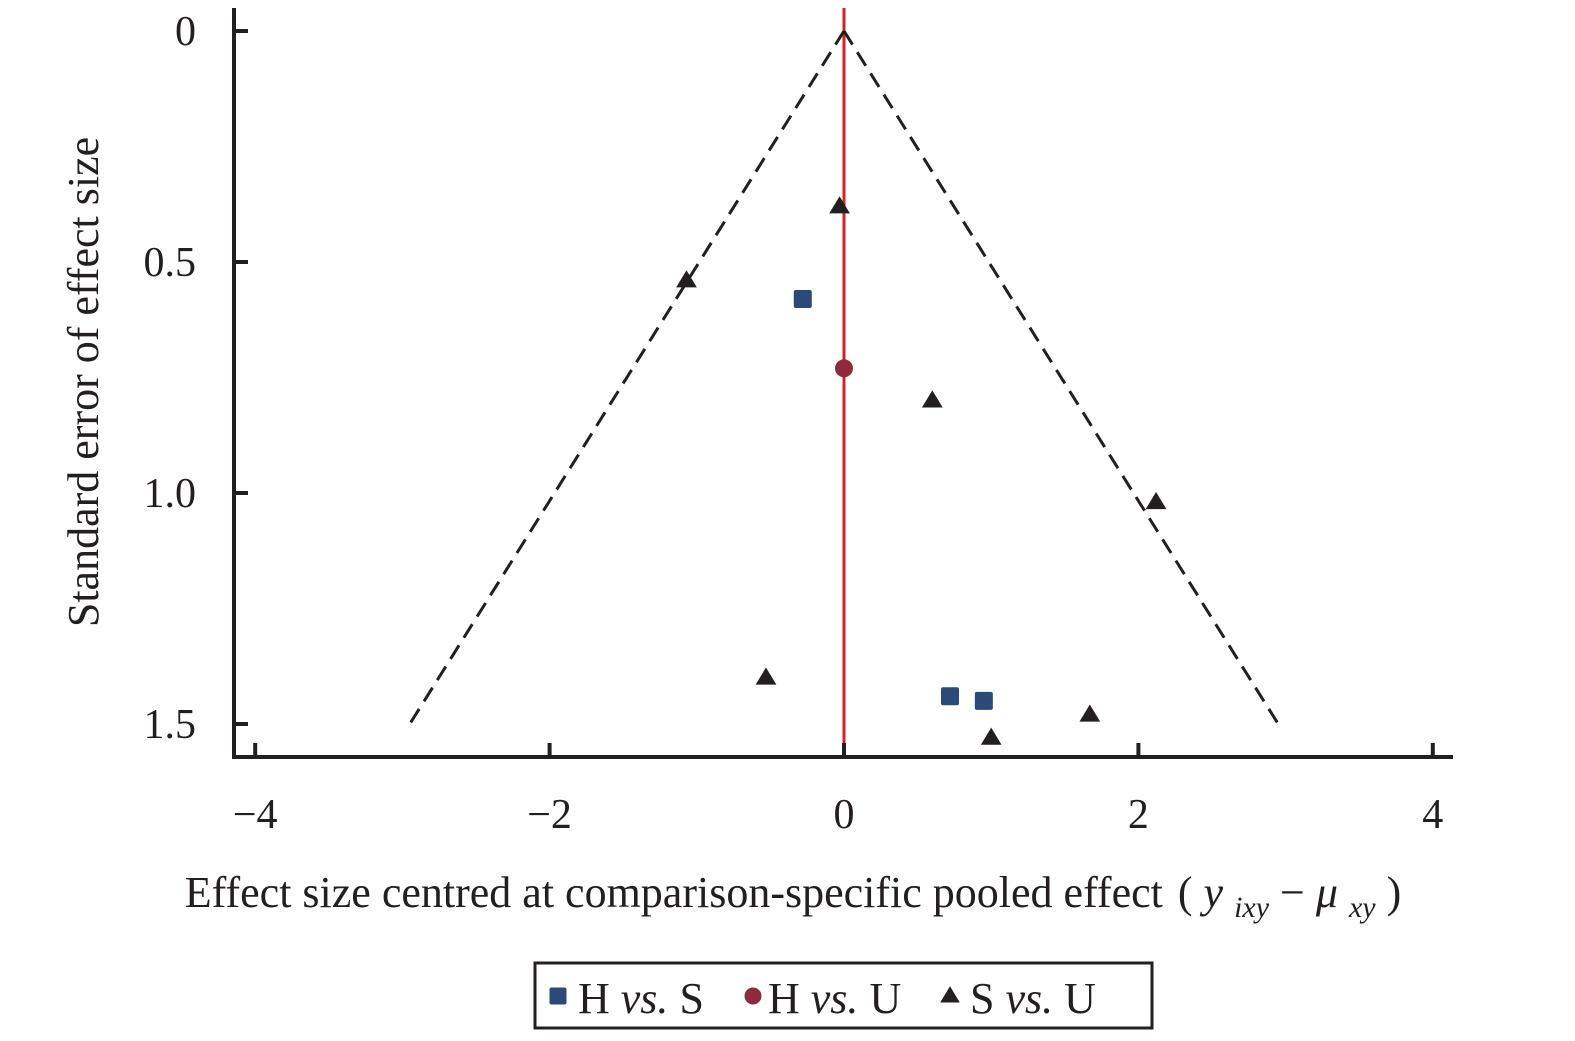 The height and width of the screenshot is (1041, 1575). Describe the element at coordinates (1252, 907) in the screenshot. I see `x-axis-title-y-sub: ixy` at that location.